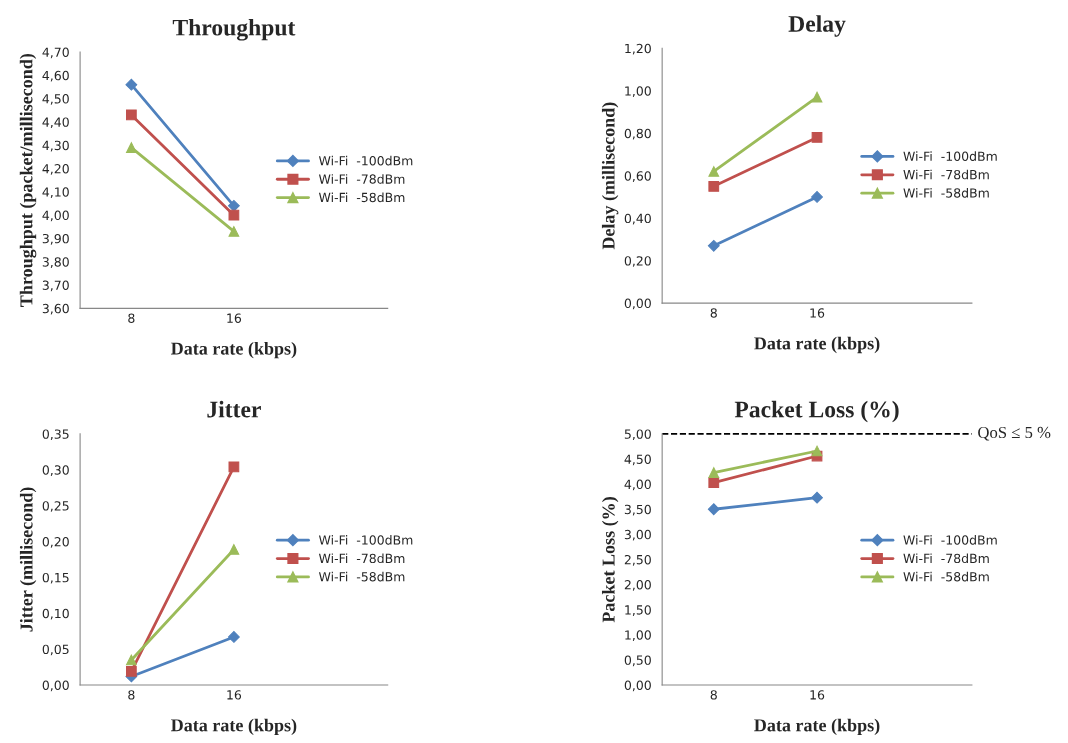 This screenshot has height=743, width=1068. Describe the element at coordinates (55, 193) in the screenshot. I see `y-tick-label: 4,10` at that location.